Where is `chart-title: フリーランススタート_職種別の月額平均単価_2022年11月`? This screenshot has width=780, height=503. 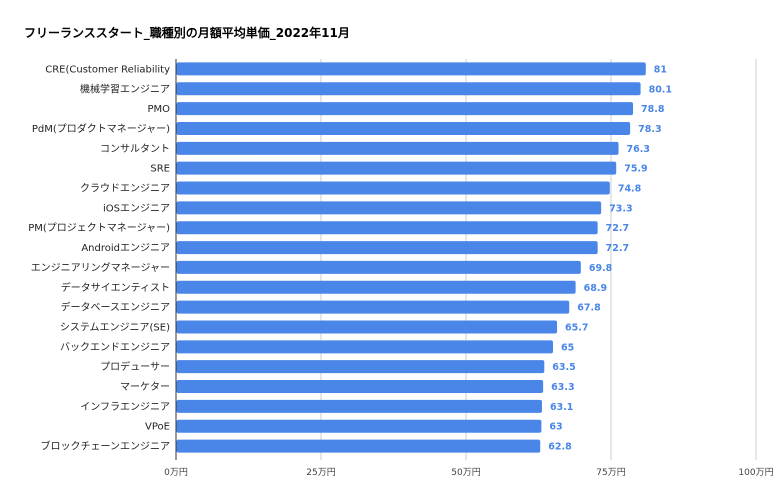 chart-title: フリーランススタート_職種別の月額平均単価_2022年11月 is located at coordinates (187, 33).